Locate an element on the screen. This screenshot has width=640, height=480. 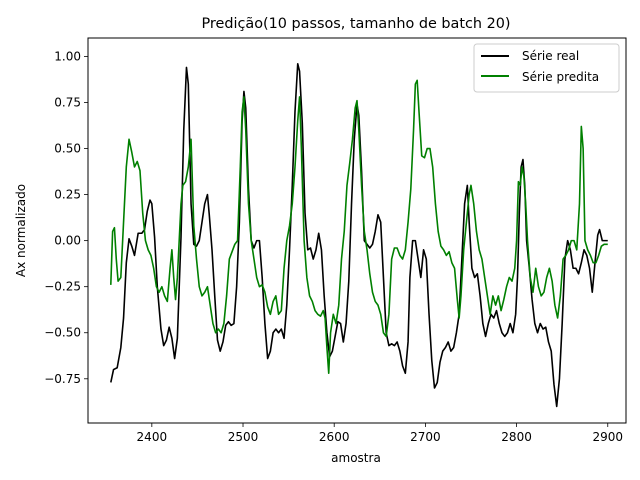
x-tick-label: 2800 is located at coordinates (516, 437).